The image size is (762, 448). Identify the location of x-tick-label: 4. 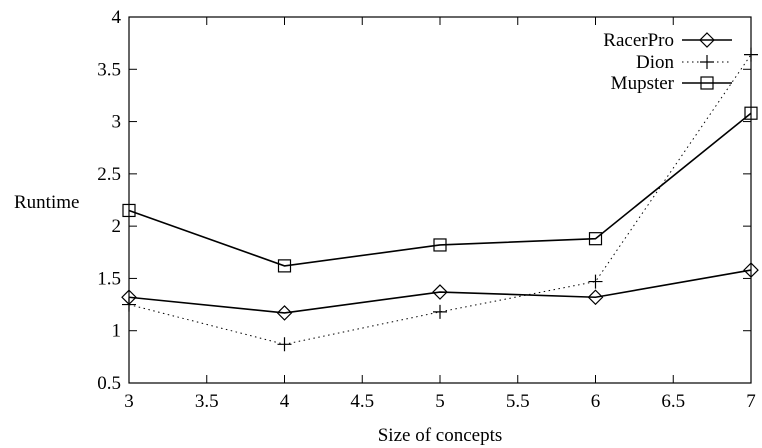
(285, 401).